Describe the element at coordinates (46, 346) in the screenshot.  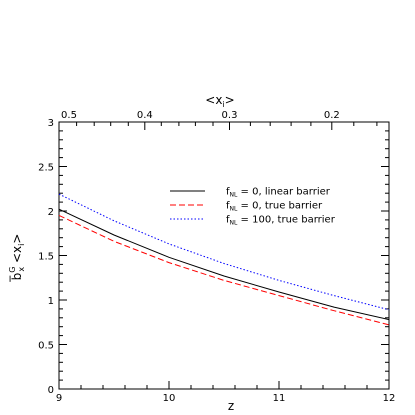
I see `y-tick-label: 0.5` at that location.